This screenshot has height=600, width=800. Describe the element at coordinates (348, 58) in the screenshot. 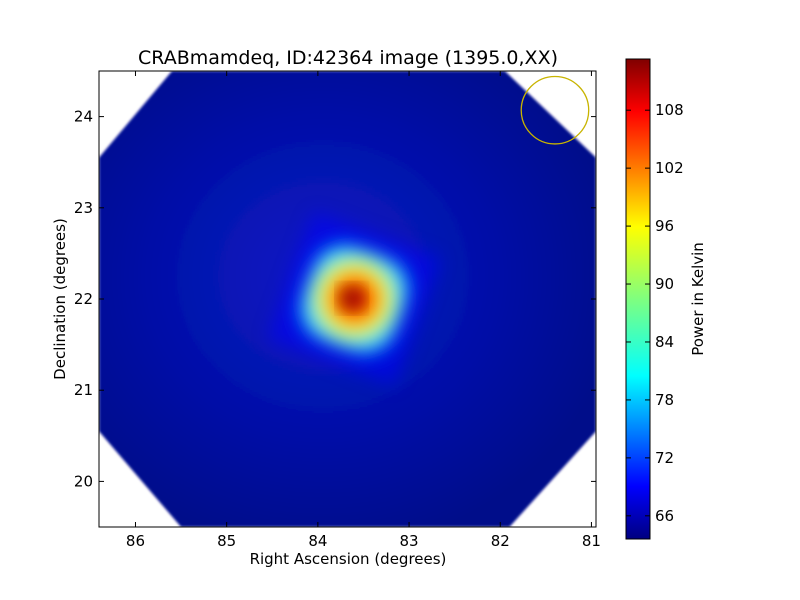

I see `chart-title: CRABmamdeq, ID:42364 image (1395.0,XX)` at that location.